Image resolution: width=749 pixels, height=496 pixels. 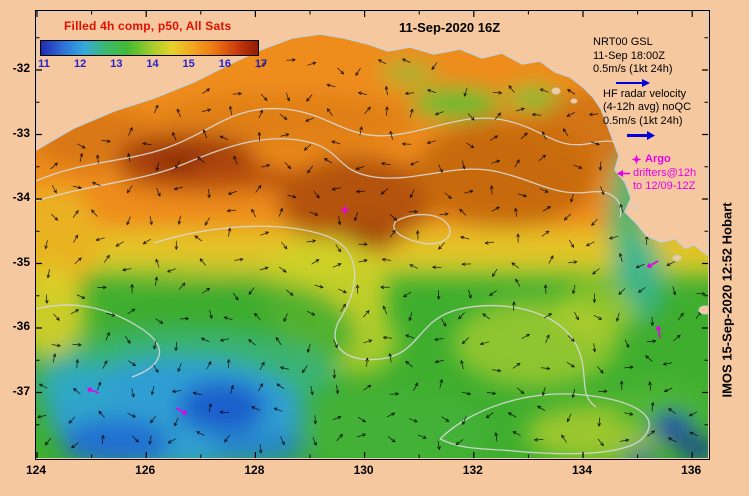 I want to click on legend-gsl-scale: 0.5m/s (1kt 24h), so click(x=633, y=69).